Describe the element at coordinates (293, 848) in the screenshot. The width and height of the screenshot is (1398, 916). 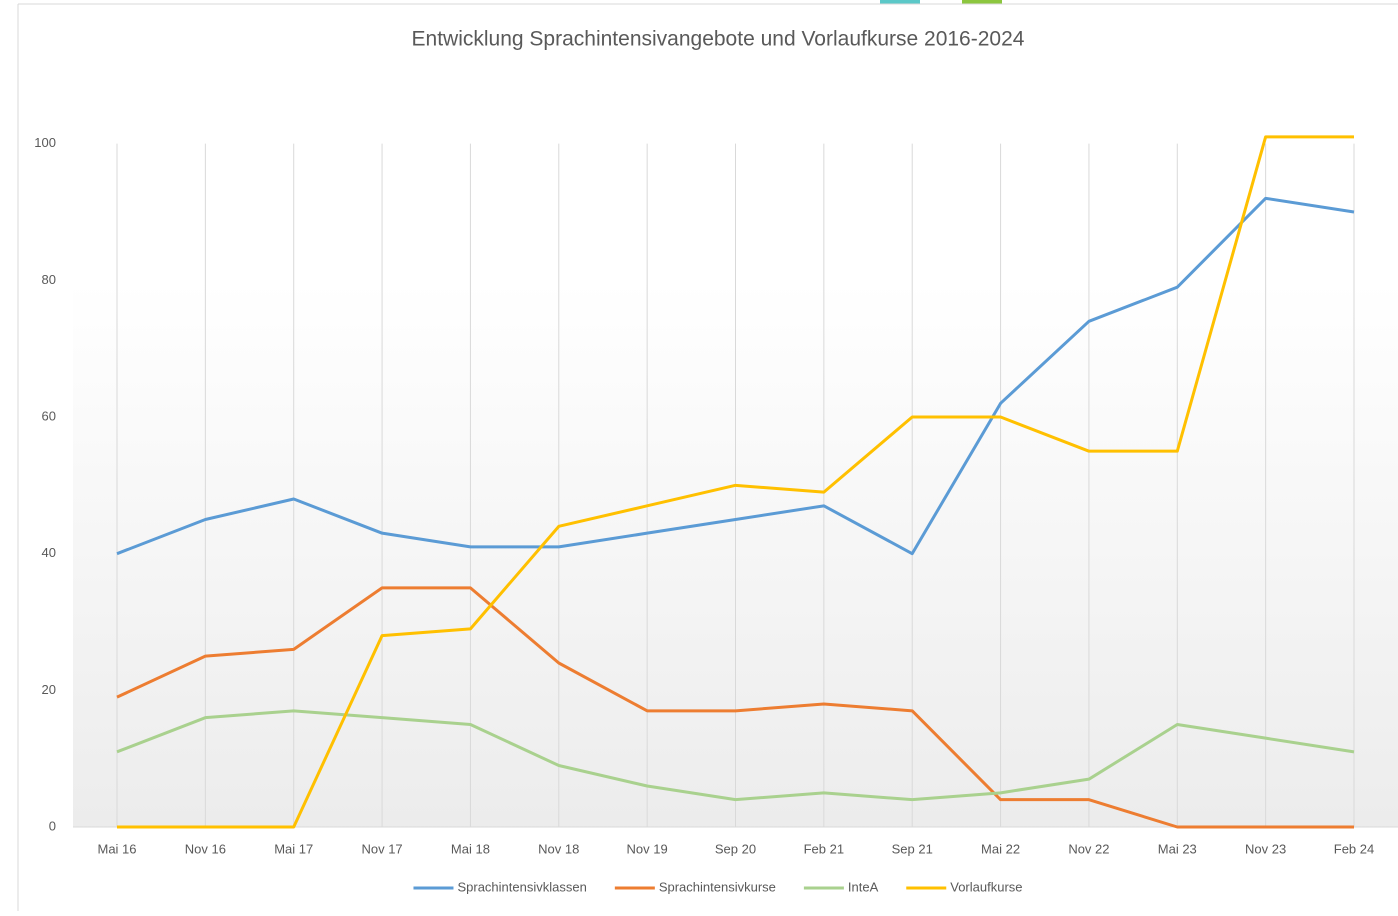
I see `x-tick-label: Mai 17` at that location.